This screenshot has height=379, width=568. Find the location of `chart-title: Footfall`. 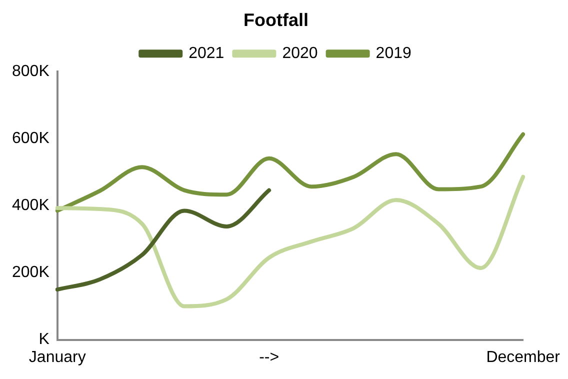

chart-title: Footfall is located at coordinates (276, 20).